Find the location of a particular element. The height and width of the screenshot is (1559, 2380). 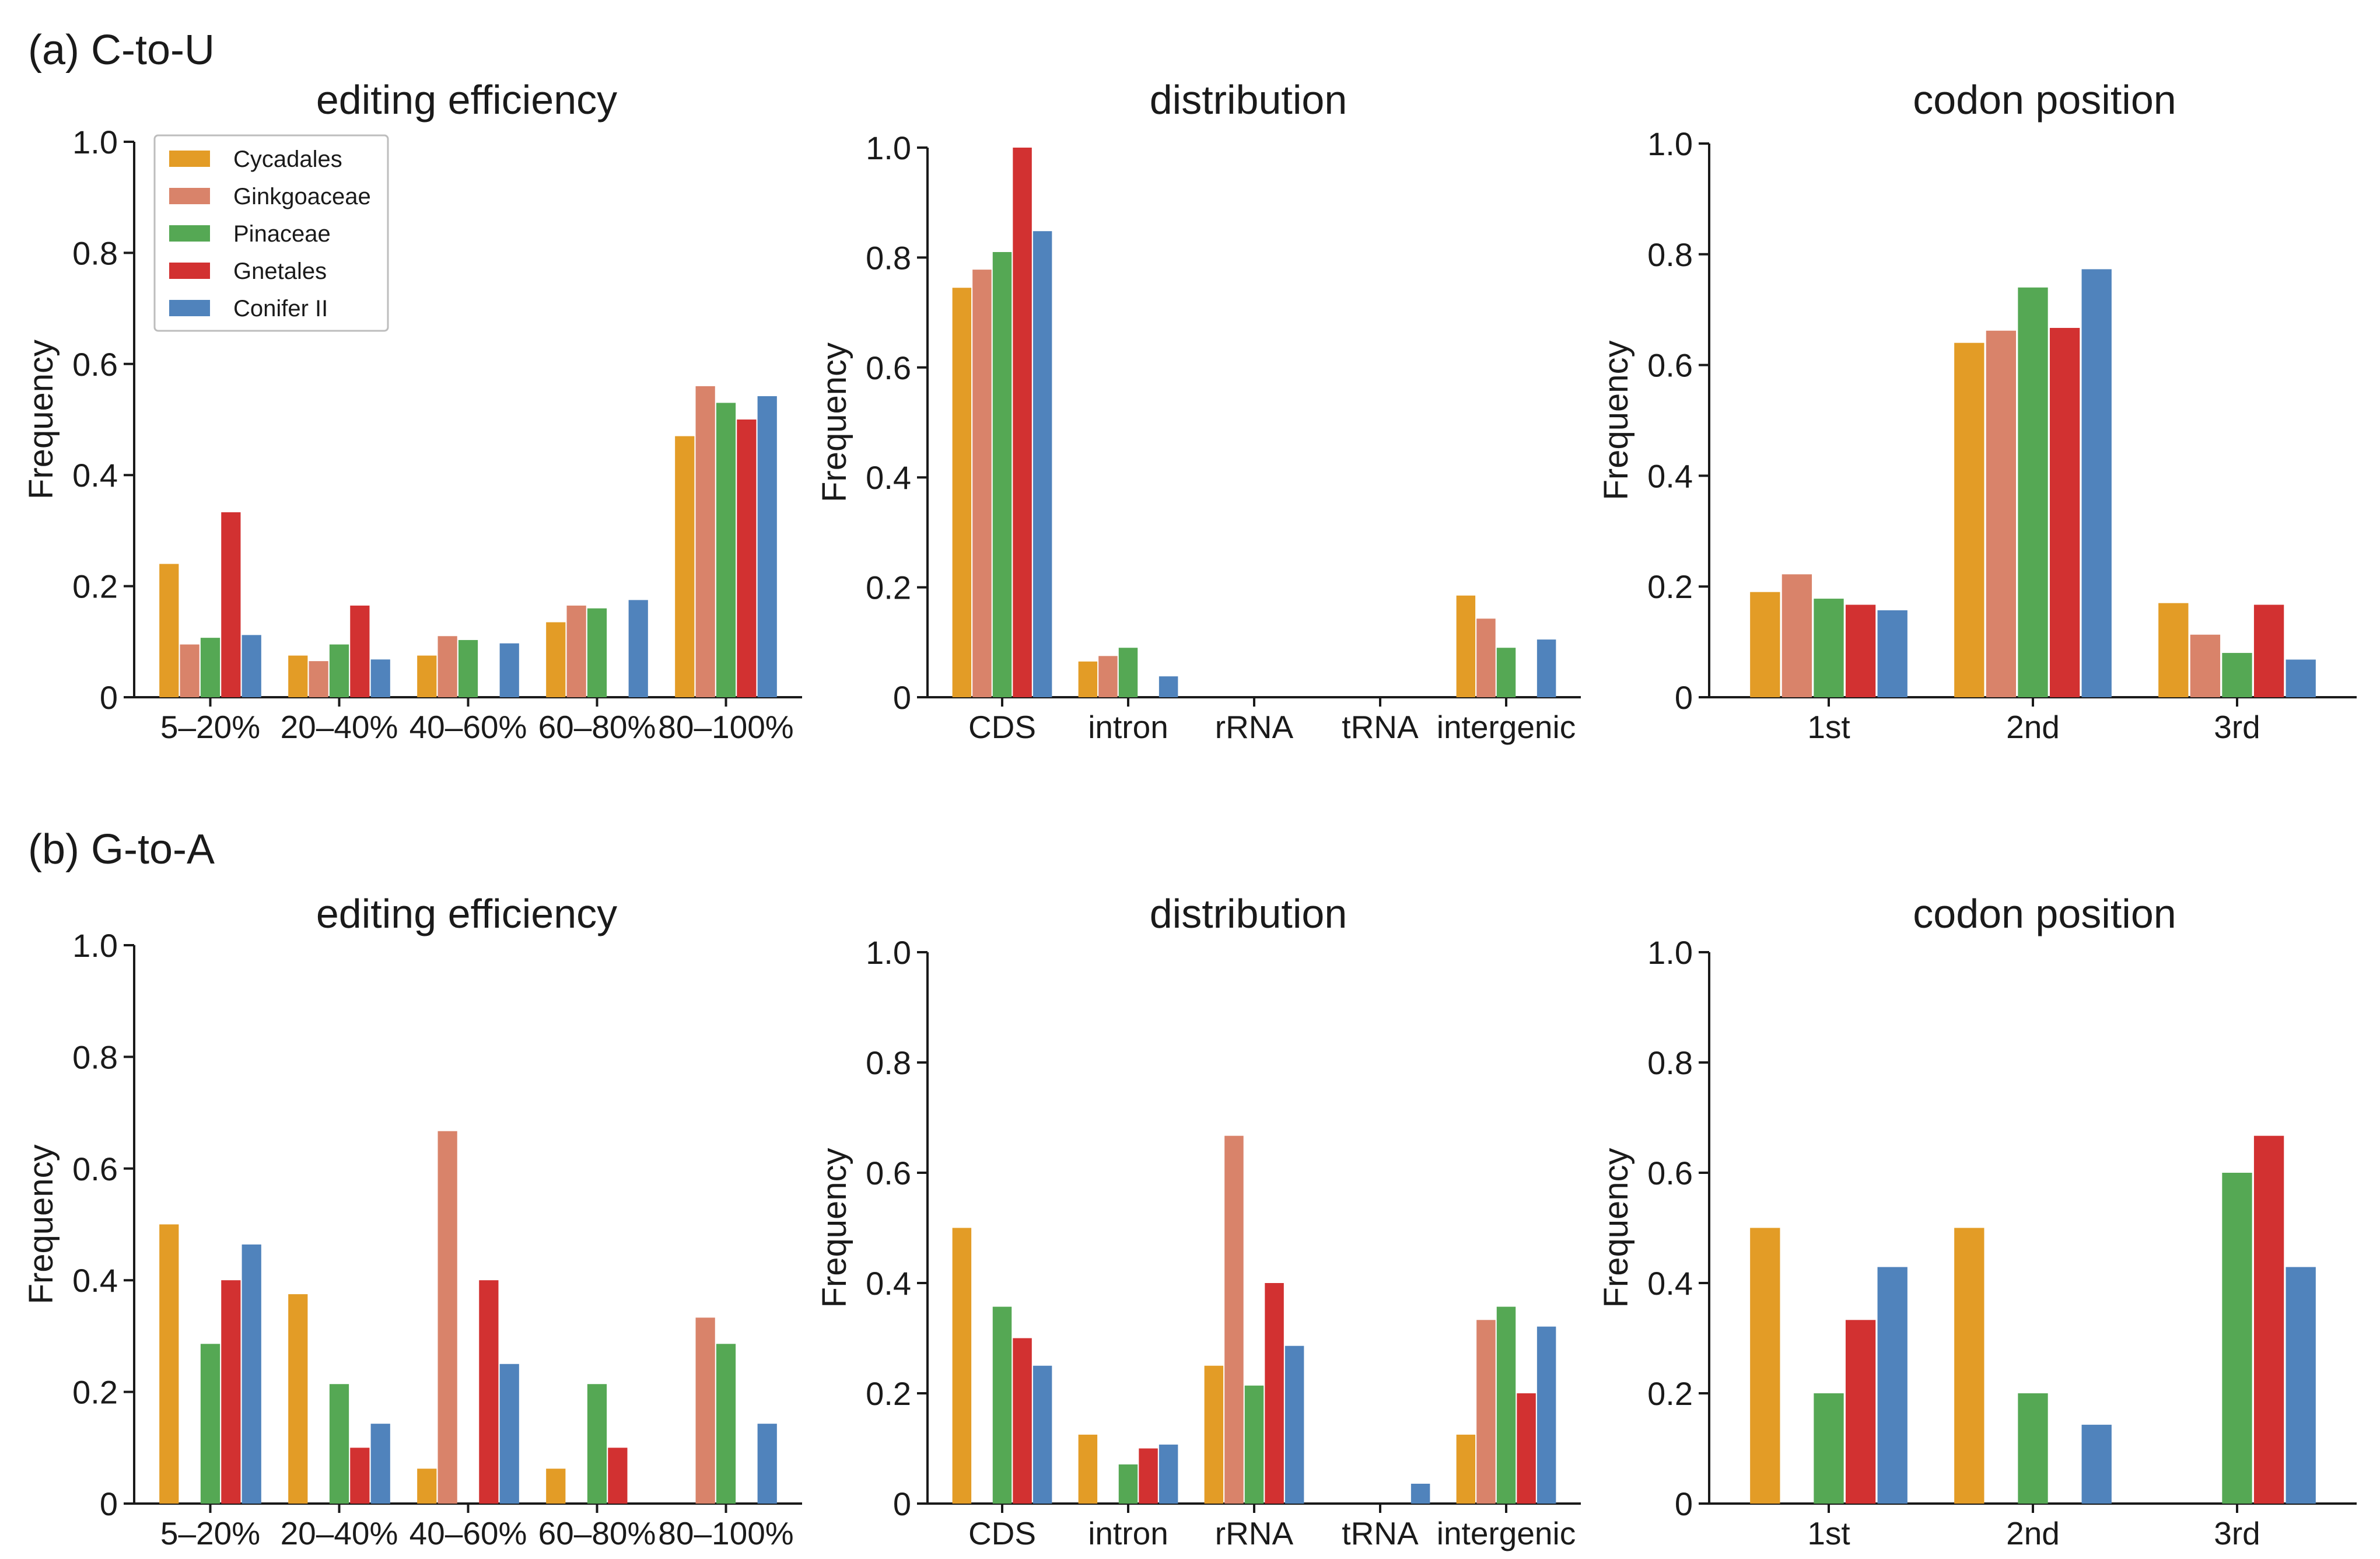

legend-label: Gnetales is located at coordinates (280, 271).